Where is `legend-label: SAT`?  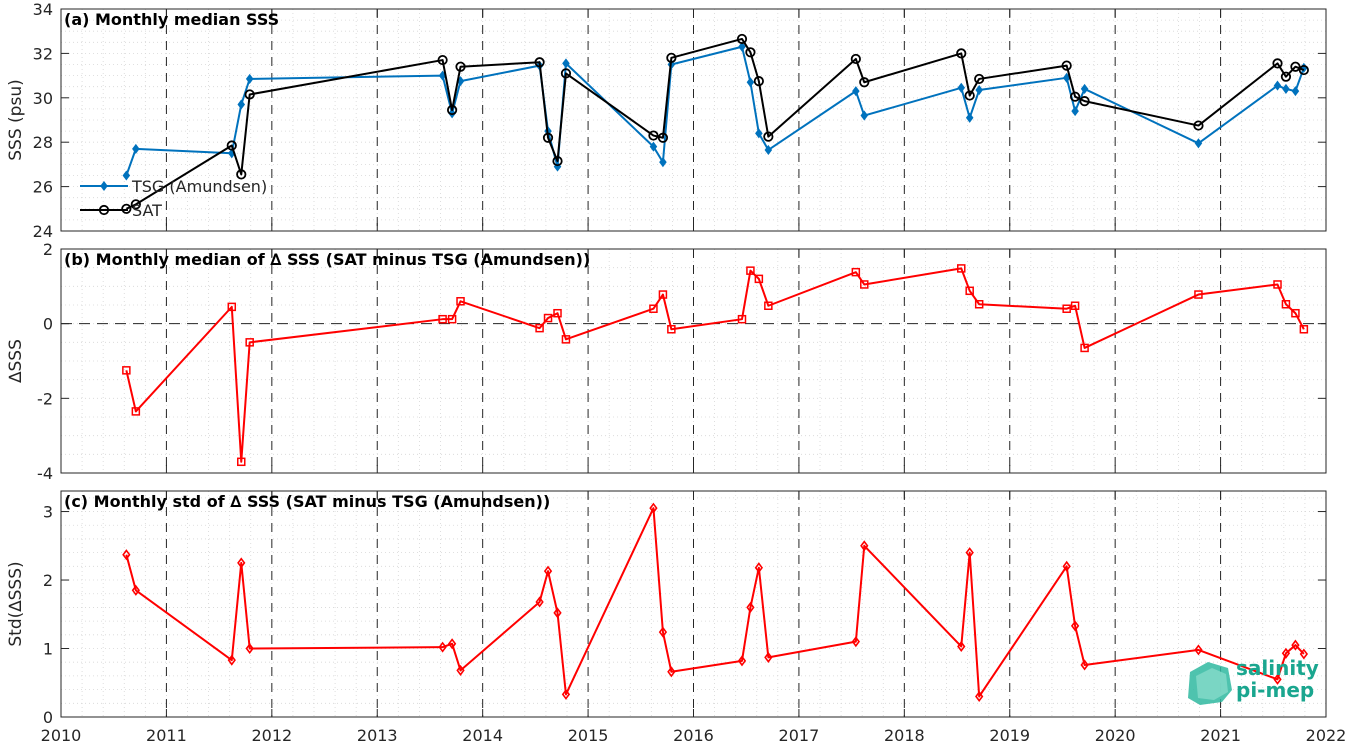 legend-label: SAT is located at coordinates (147, 210).